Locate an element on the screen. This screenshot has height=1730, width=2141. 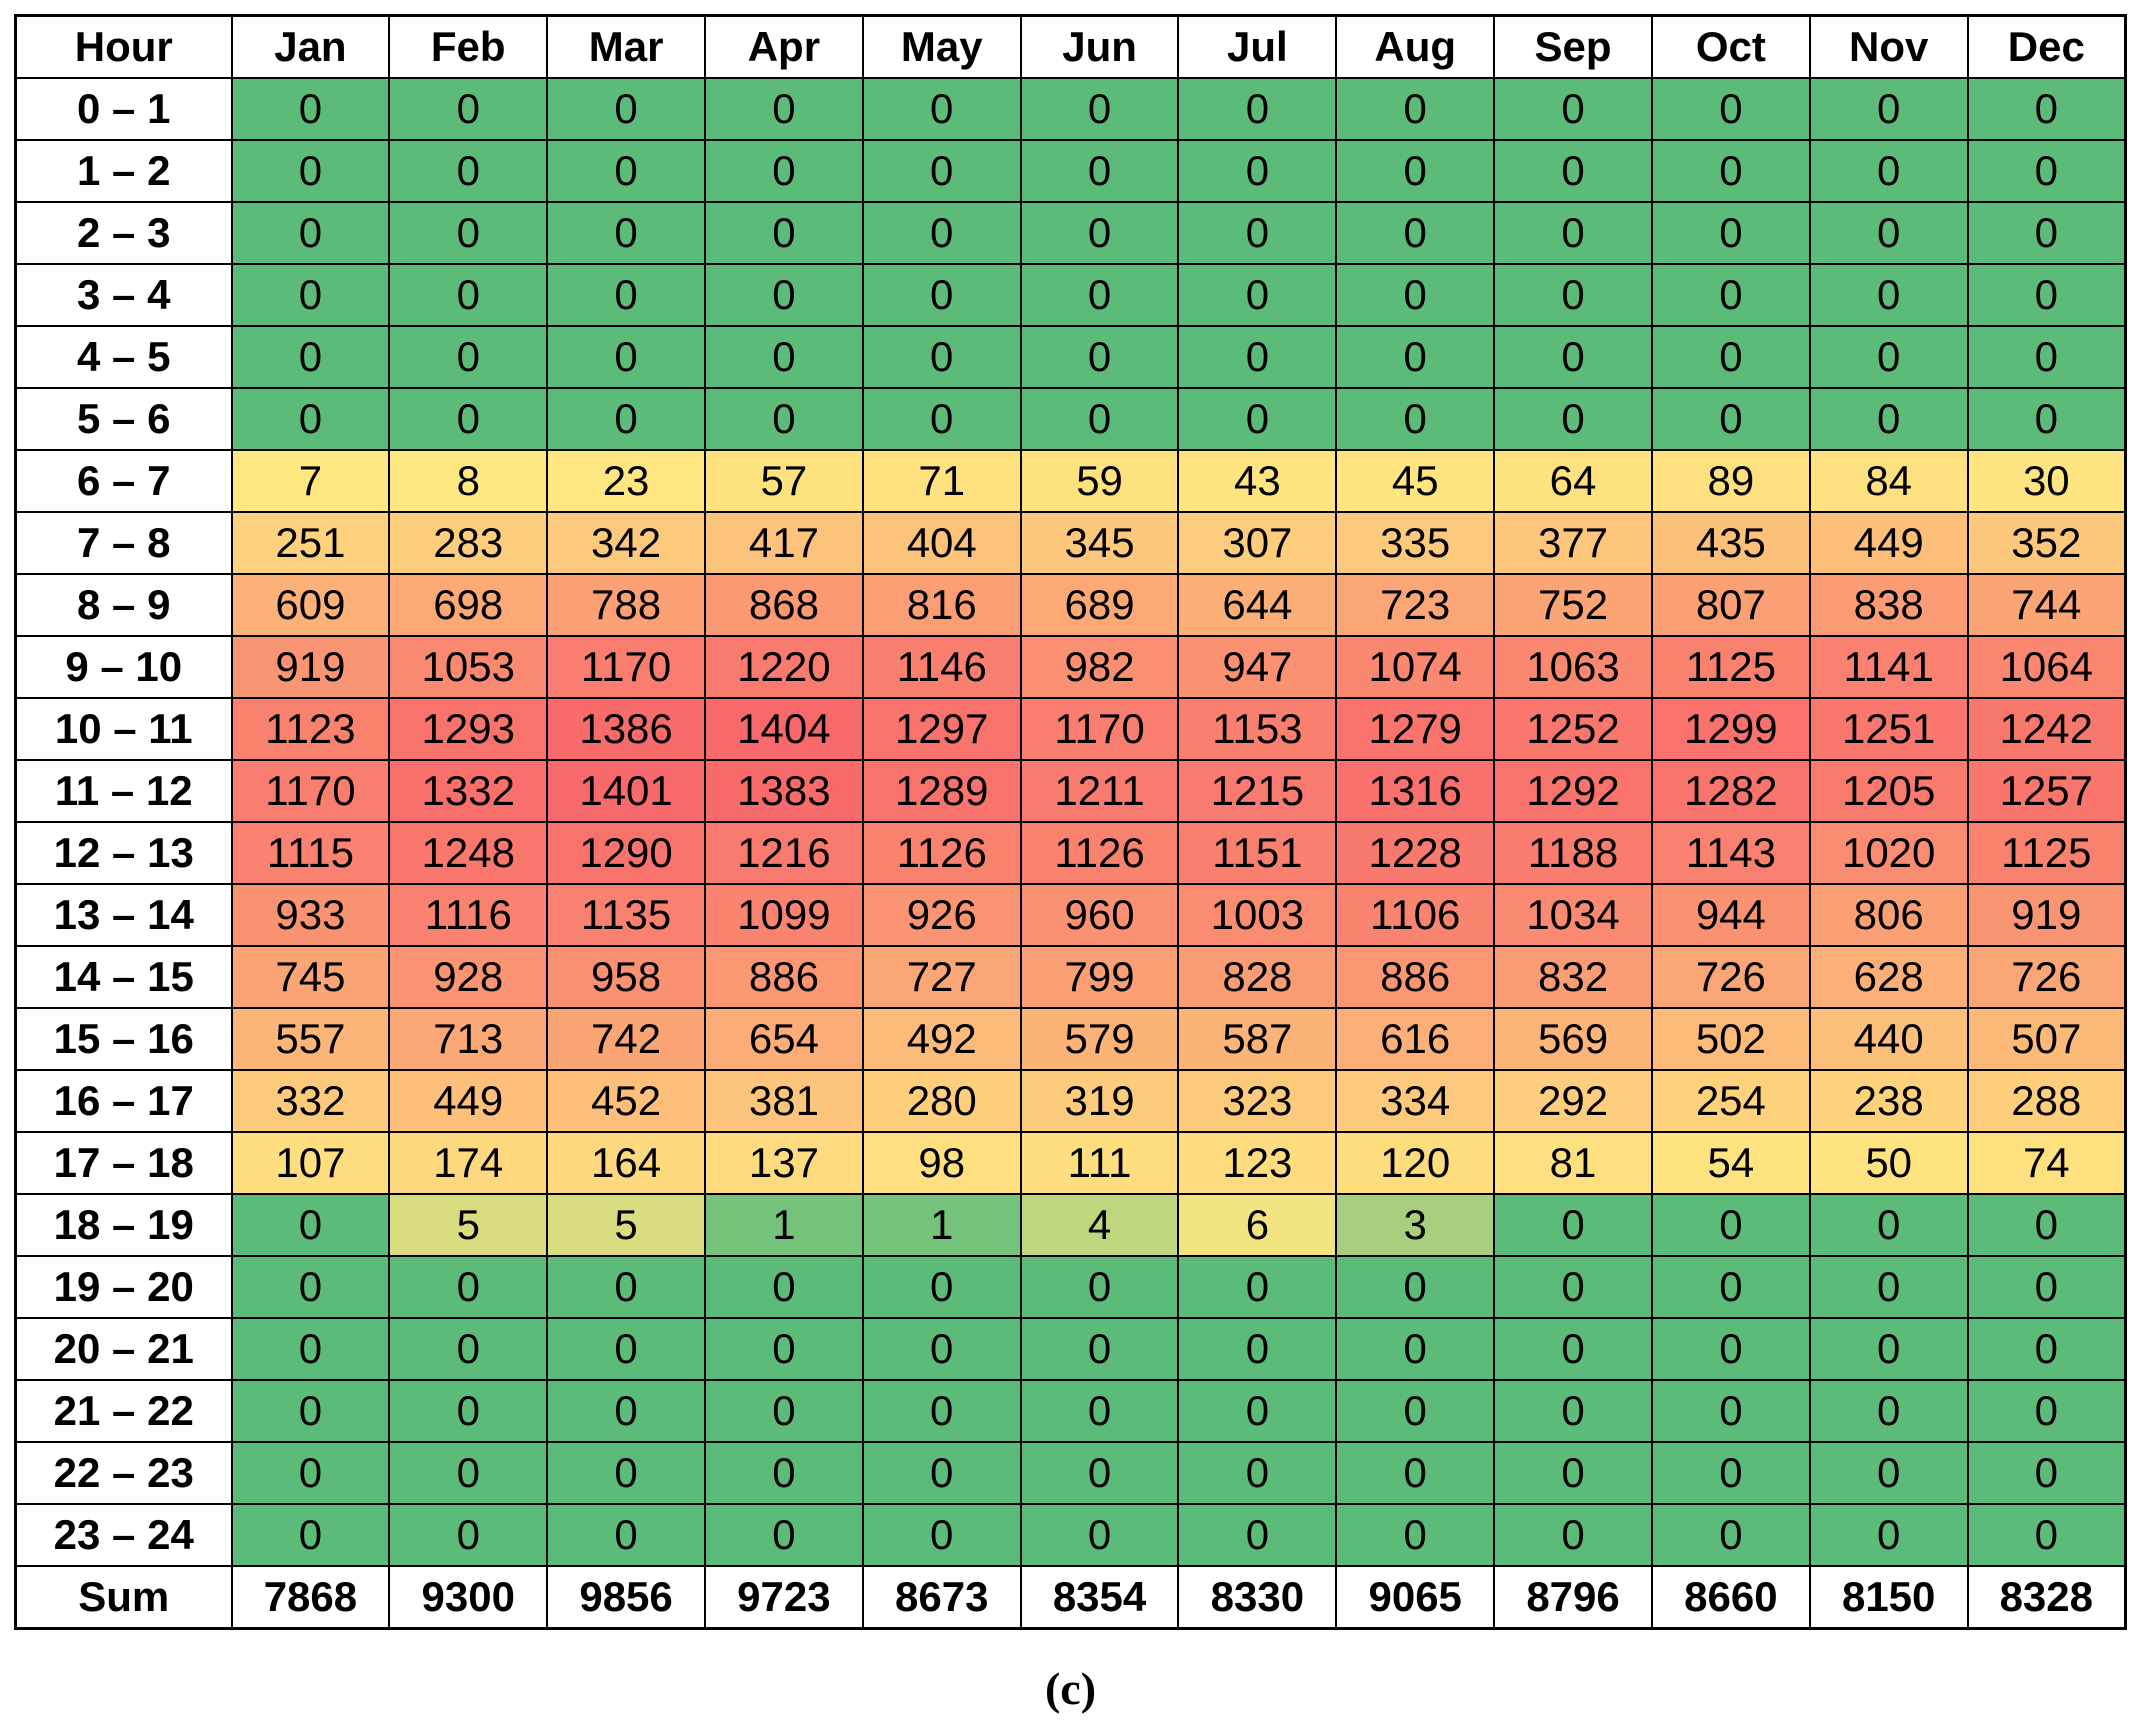
hour-row-label: 1 – 2 is located at coordinates (123, 171).